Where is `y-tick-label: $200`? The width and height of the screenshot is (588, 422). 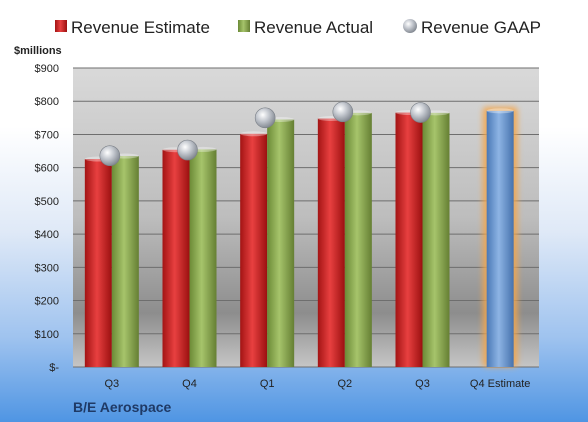
y-tick-label: $200 is located at coordinates (47, 302).